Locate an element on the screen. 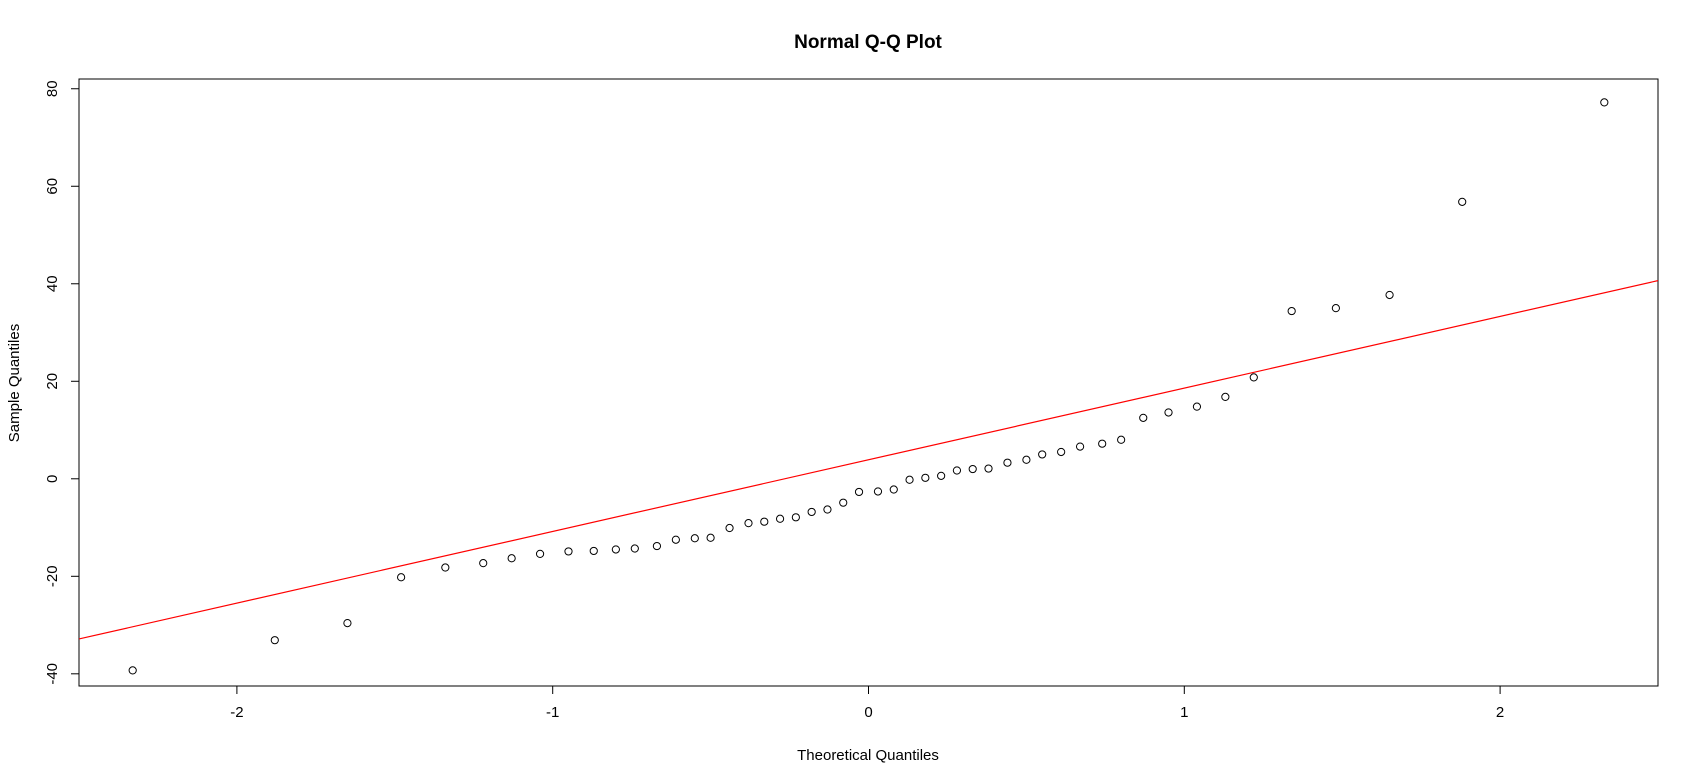 This screenshot has width=1684, height=779. y-tick-label: 40 is located at coordinates (52, 283).